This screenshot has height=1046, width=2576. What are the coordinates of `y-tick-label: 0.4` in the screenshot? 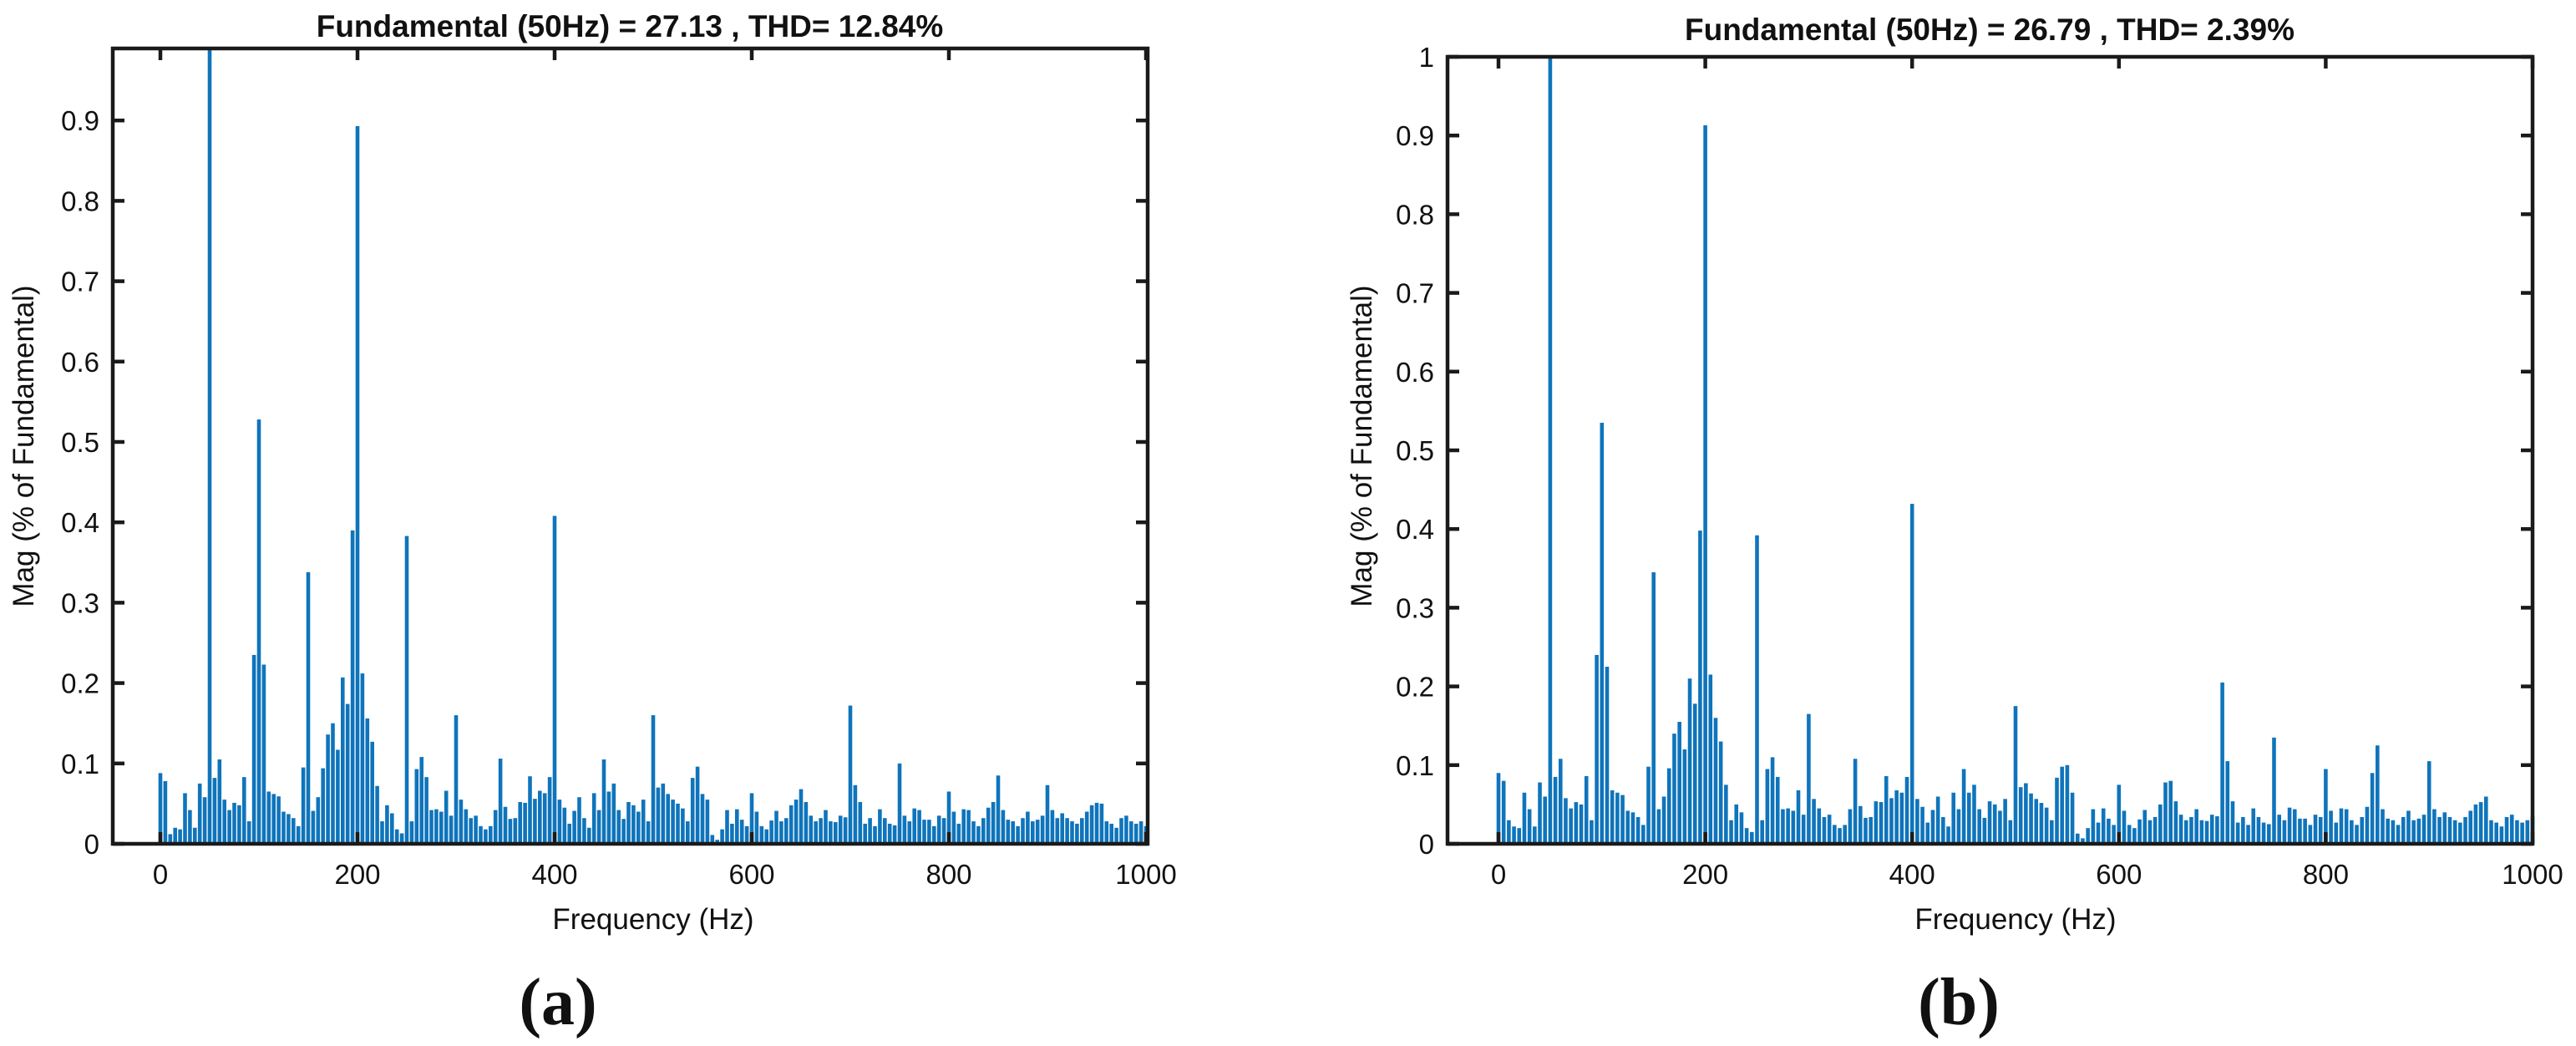 It's located at (1415, 530).